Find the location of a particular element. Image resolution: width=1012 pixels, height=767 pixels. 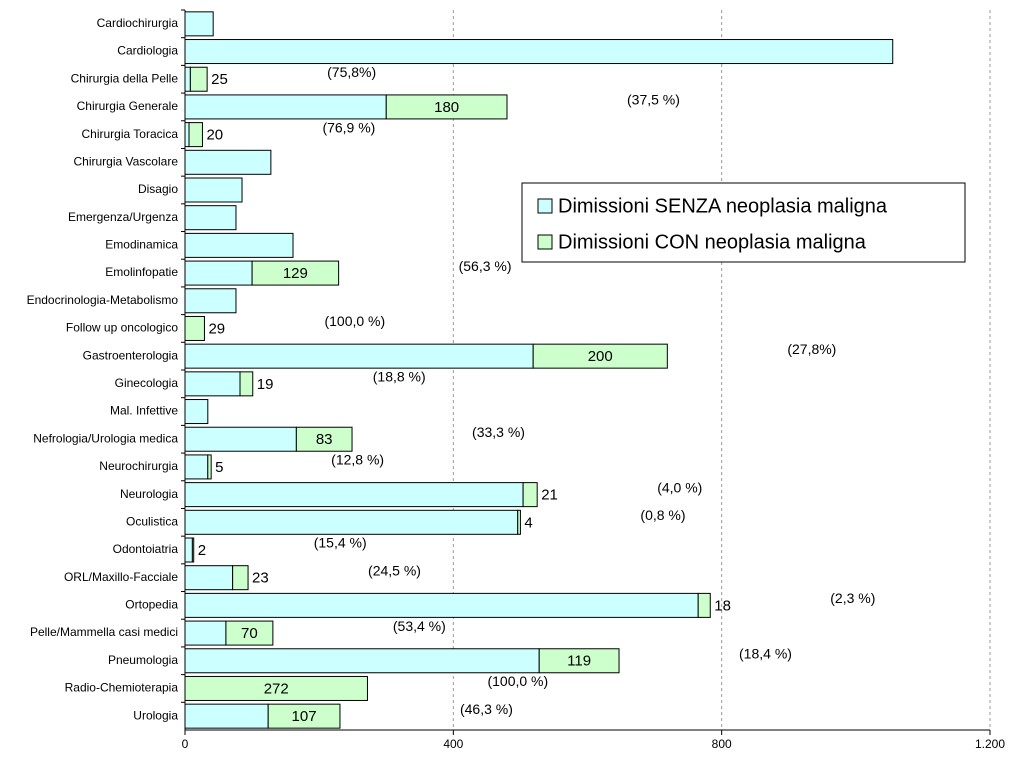

x-tick-label: 400 is located at coordinates (453, 744).